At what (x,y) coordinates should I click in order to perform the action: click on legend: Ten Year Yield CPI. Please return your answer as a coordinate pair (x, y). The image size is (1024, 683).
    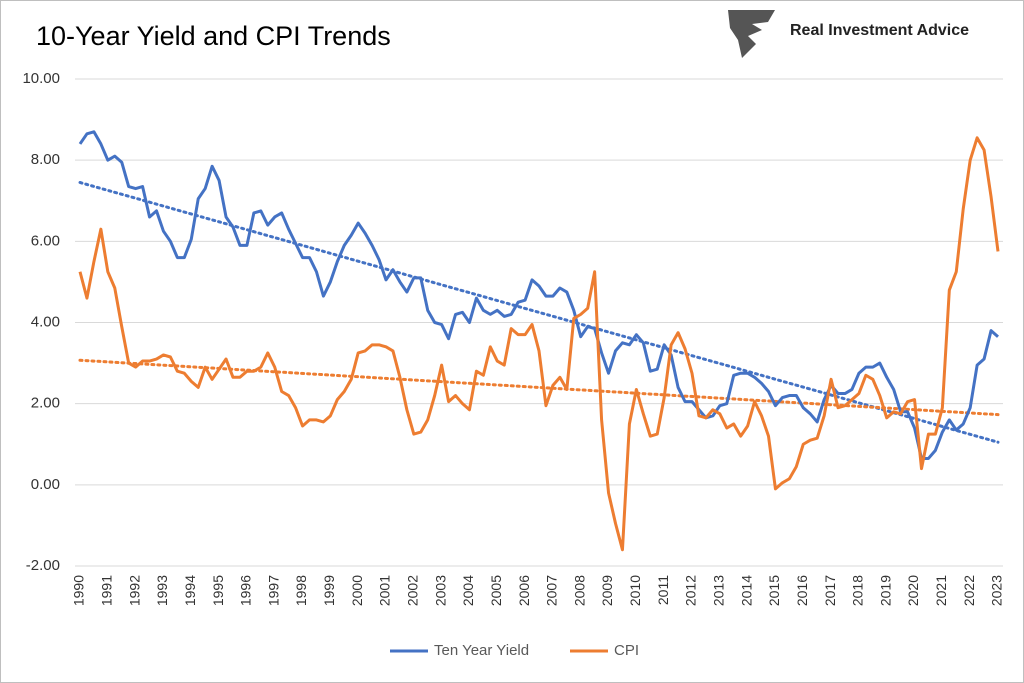
    Looking at the image, I should click on (514, 650).